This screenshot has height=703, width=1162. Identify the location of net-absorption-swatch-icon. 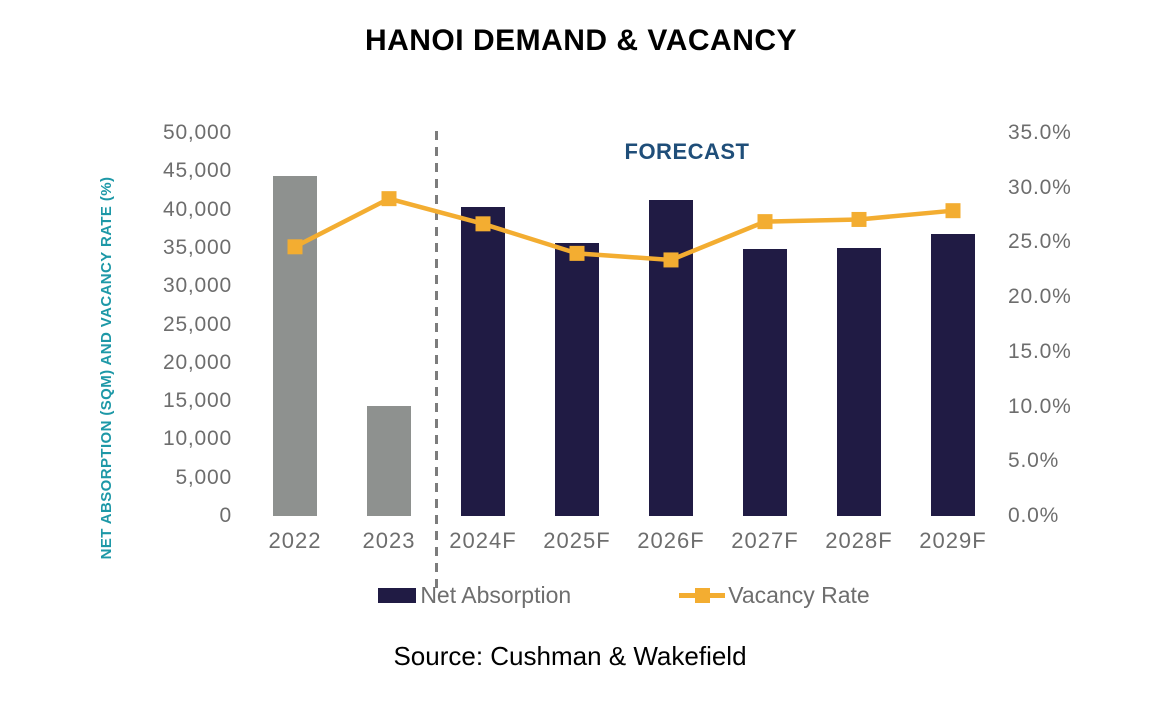
(397, 595).